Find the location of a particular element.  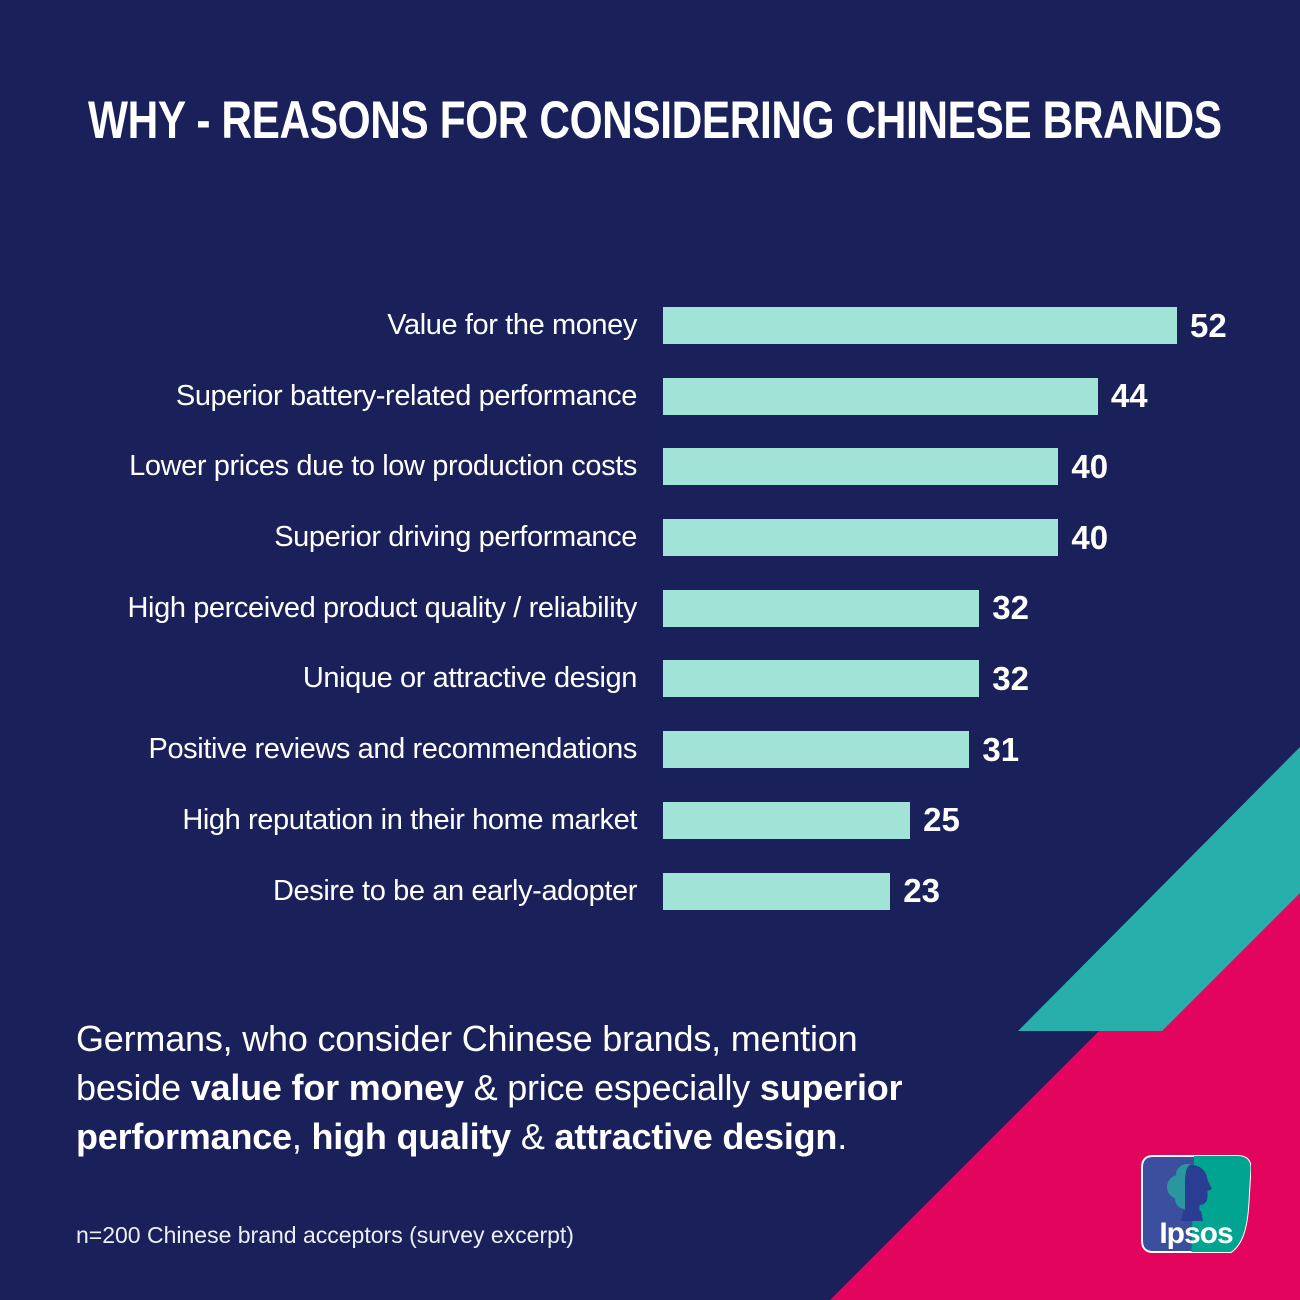

ipsos-logo: Ipsos is located at coordinates (1196, 1204).